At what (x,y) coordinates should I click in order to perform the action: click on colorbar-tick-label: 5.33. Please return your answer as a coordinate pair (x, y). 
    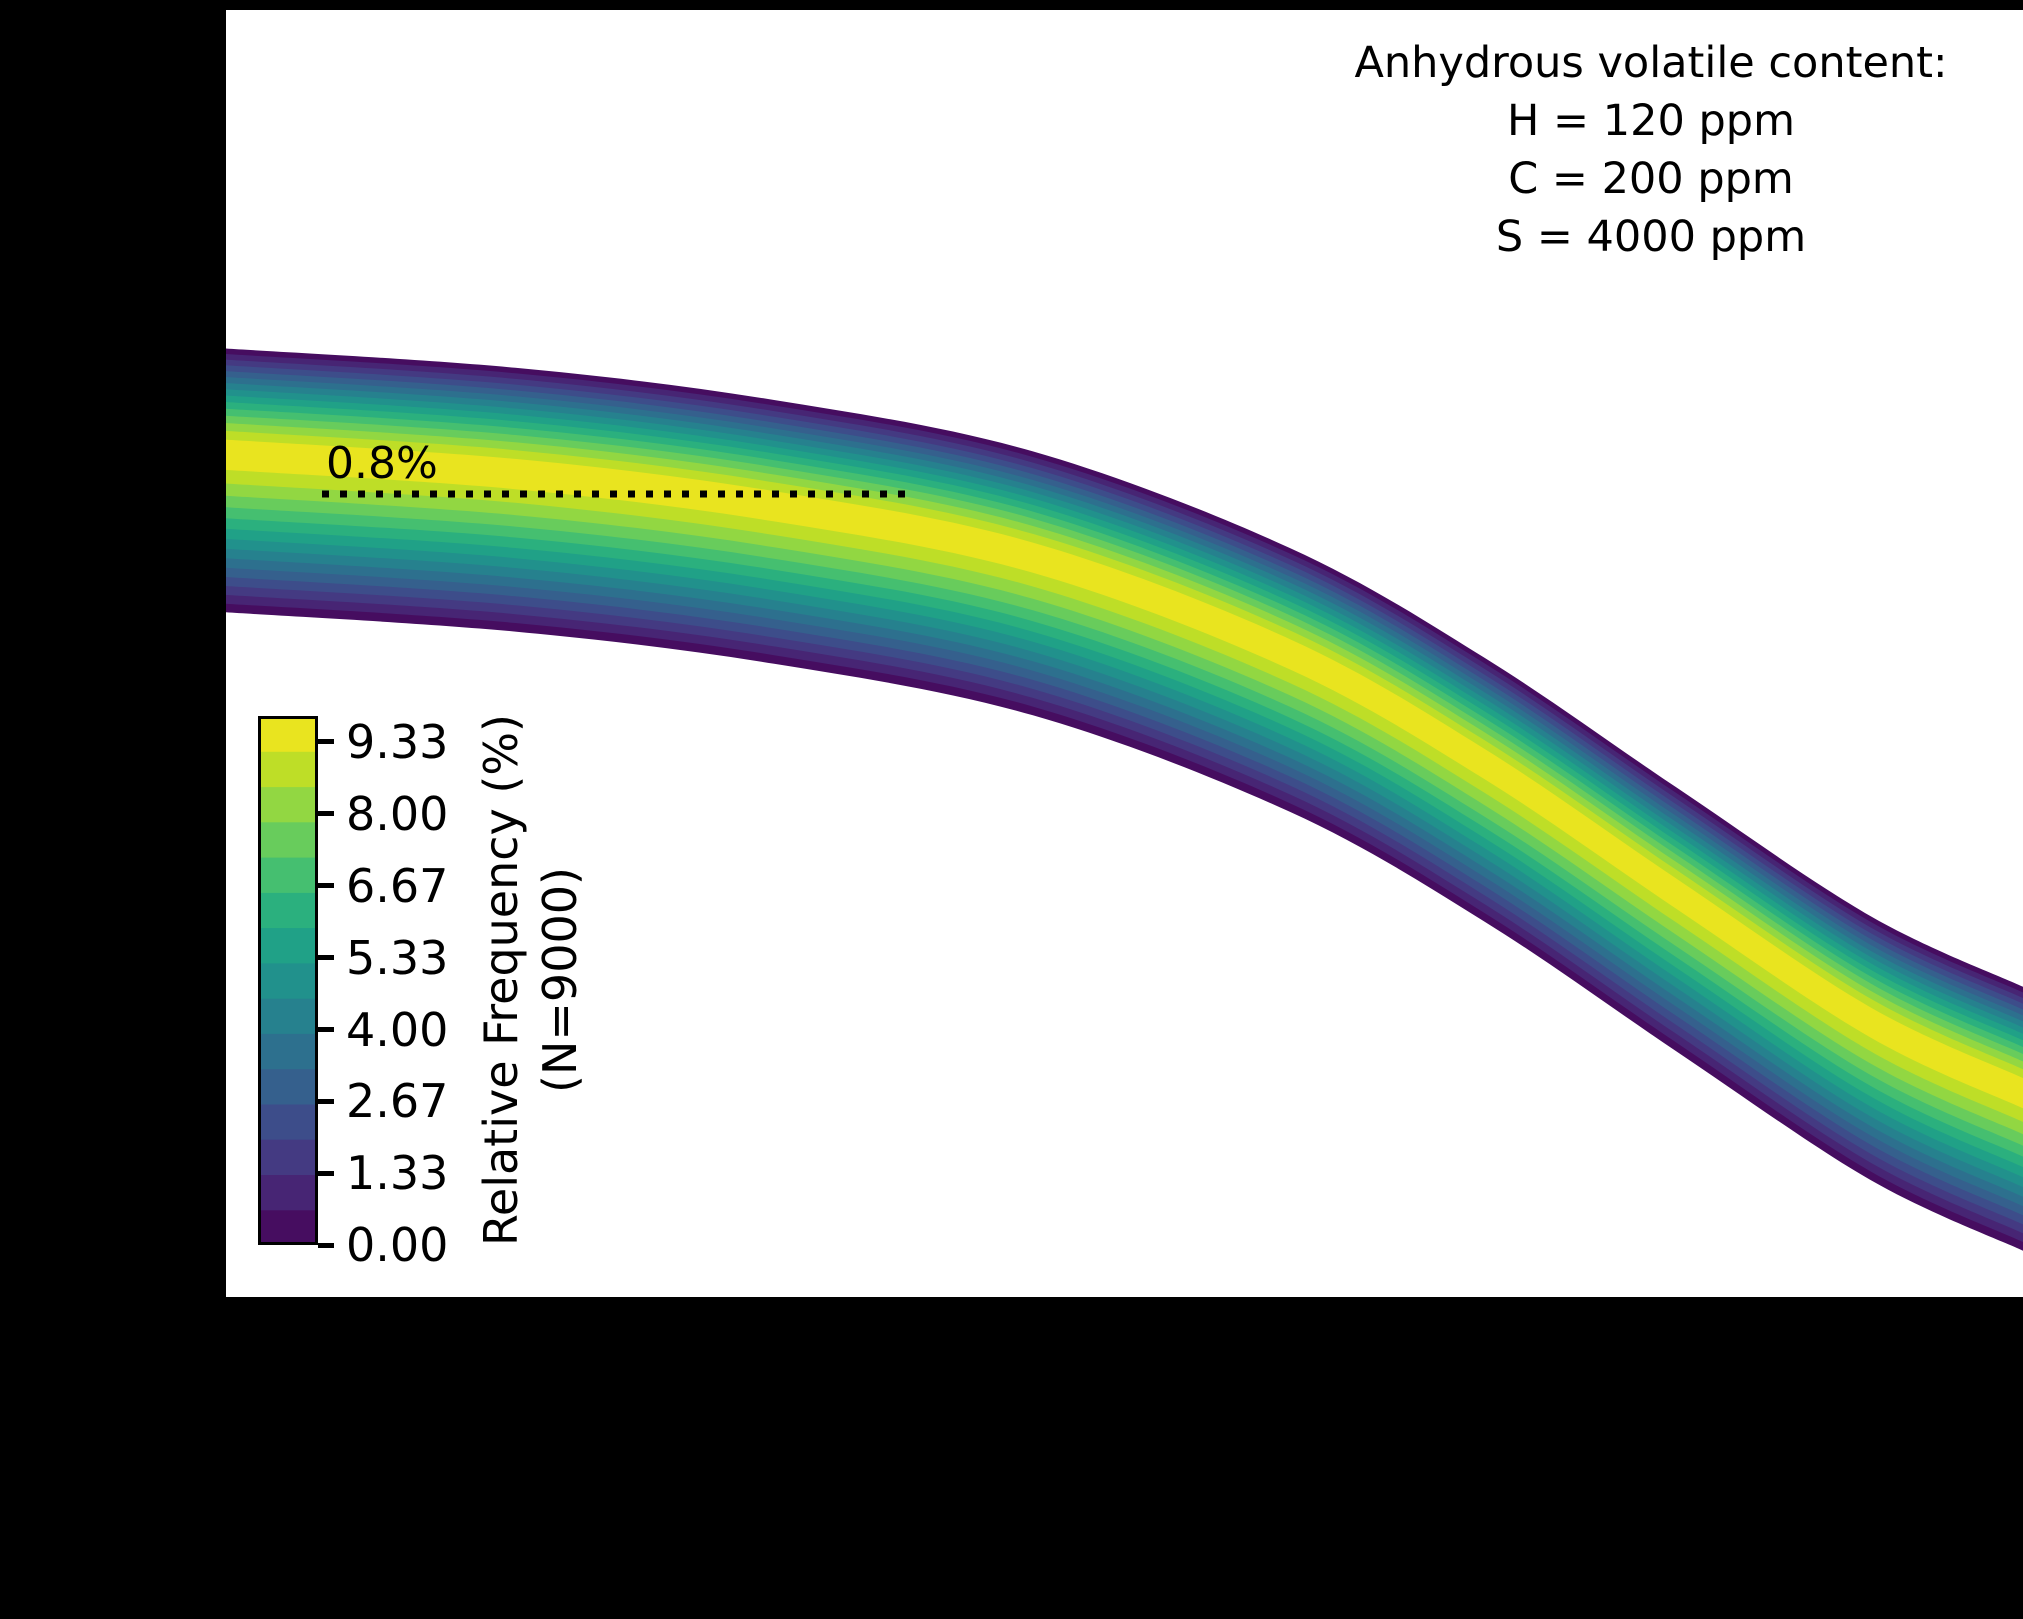
    Looking at the image, I should click on (397, 957).